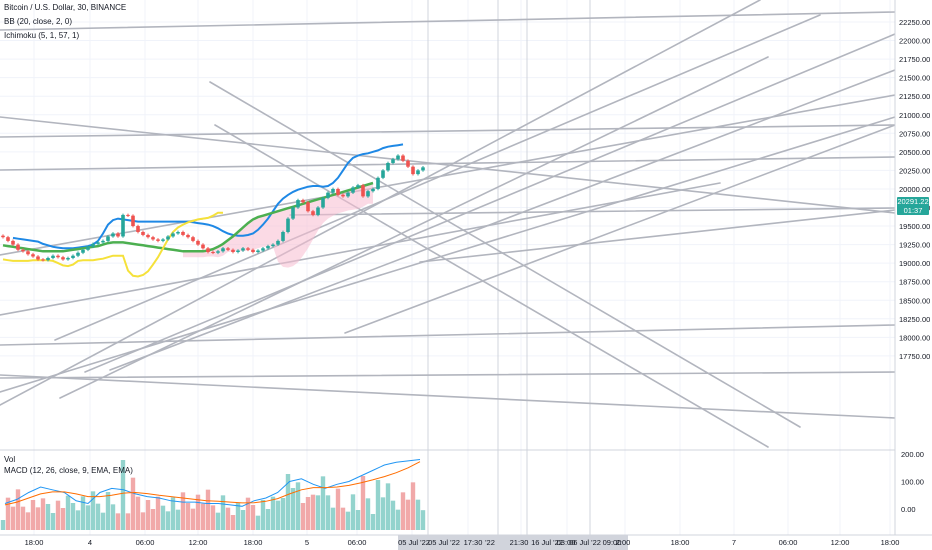  I want to click on trendline, so click(448, 21).